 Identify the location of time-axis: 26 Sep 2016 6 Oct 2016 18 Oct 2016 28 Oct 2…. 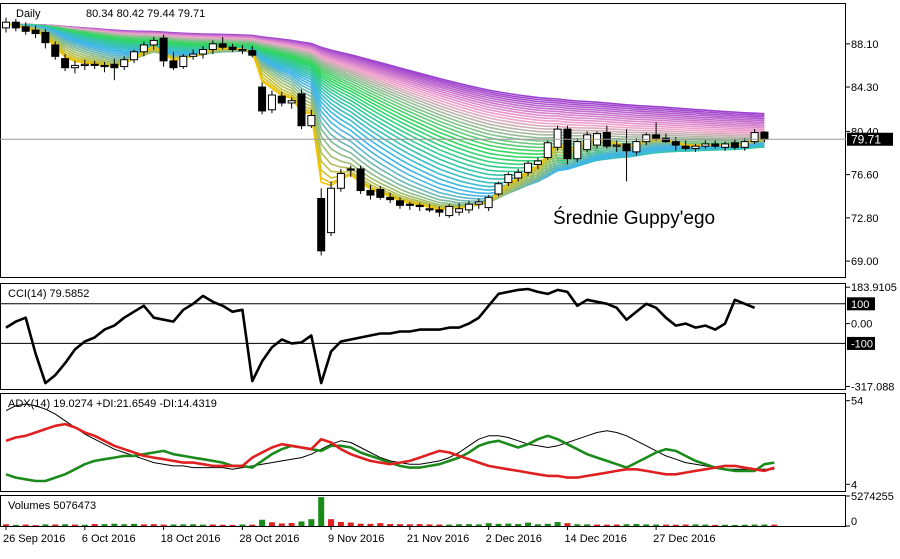
(359, 535).